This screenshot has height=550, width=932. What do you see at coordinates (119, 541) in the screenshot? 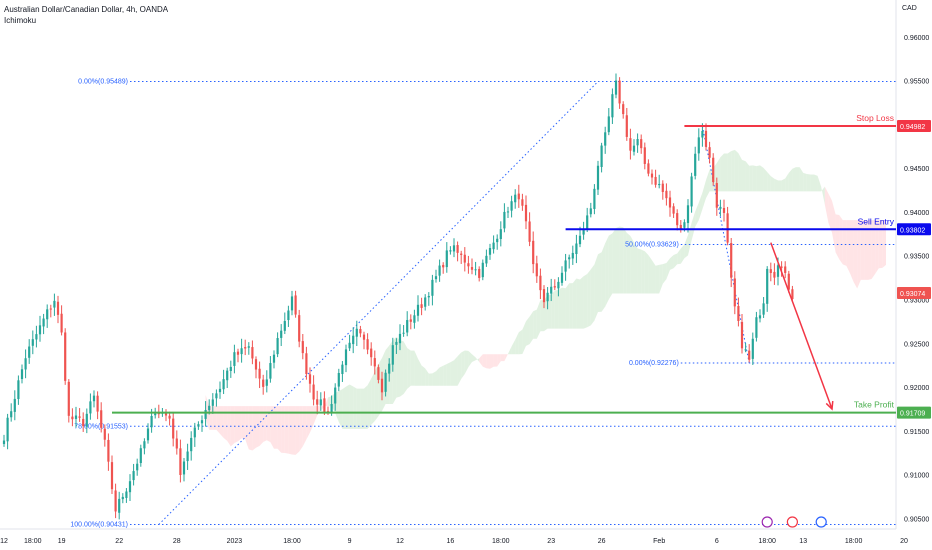
I see `x-tick-label: 22` at bounding box center [119, 541].